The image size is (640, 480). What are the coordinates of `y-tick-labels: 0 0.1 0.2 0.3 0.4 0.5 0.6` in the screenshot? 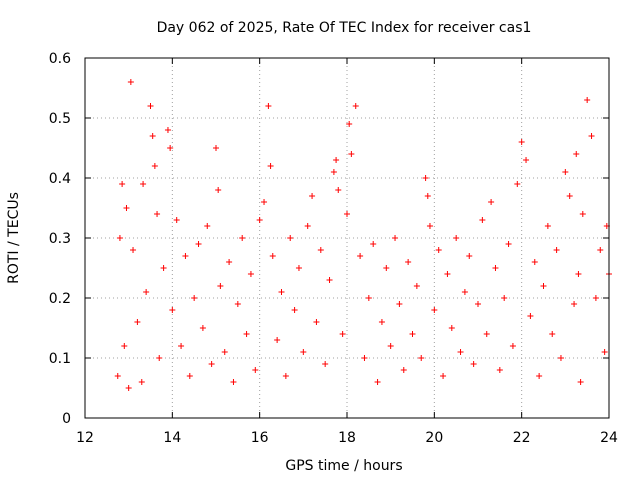 It's located at (60, 239).